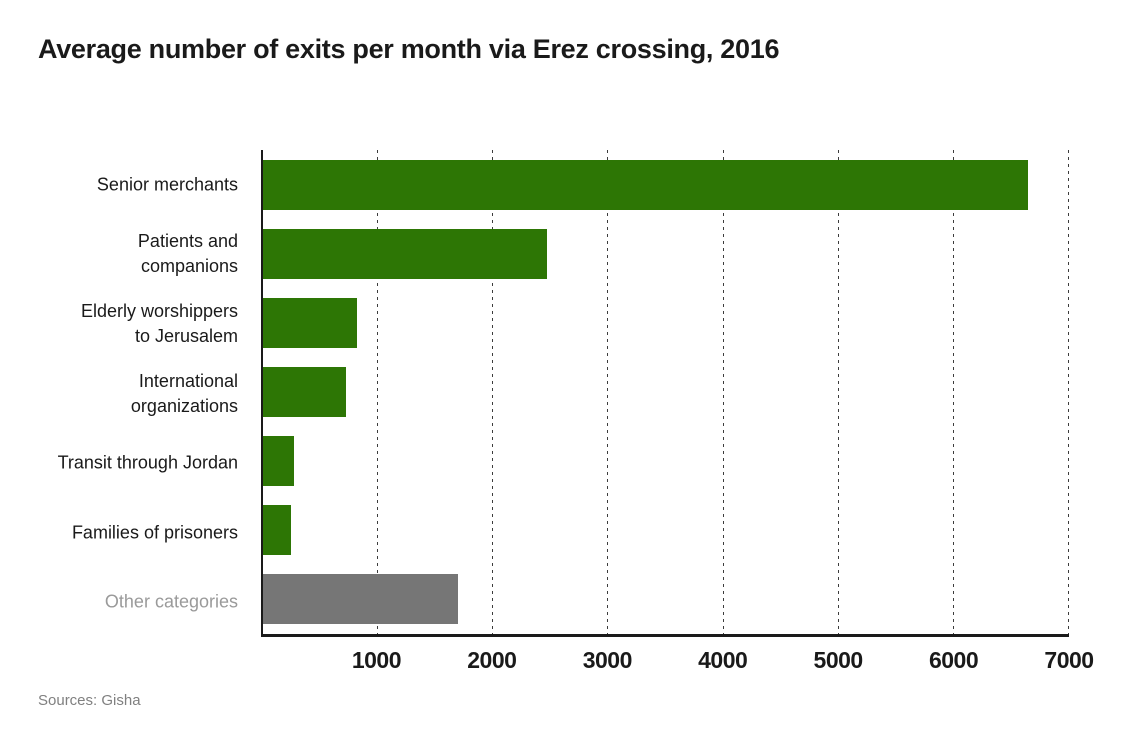 This screenshot has width=1125, height=751. I want to click on category-label-elderly-worshippers-to-jerusalem: Elderly worshippers to Jerusalem, so click(159, 323).